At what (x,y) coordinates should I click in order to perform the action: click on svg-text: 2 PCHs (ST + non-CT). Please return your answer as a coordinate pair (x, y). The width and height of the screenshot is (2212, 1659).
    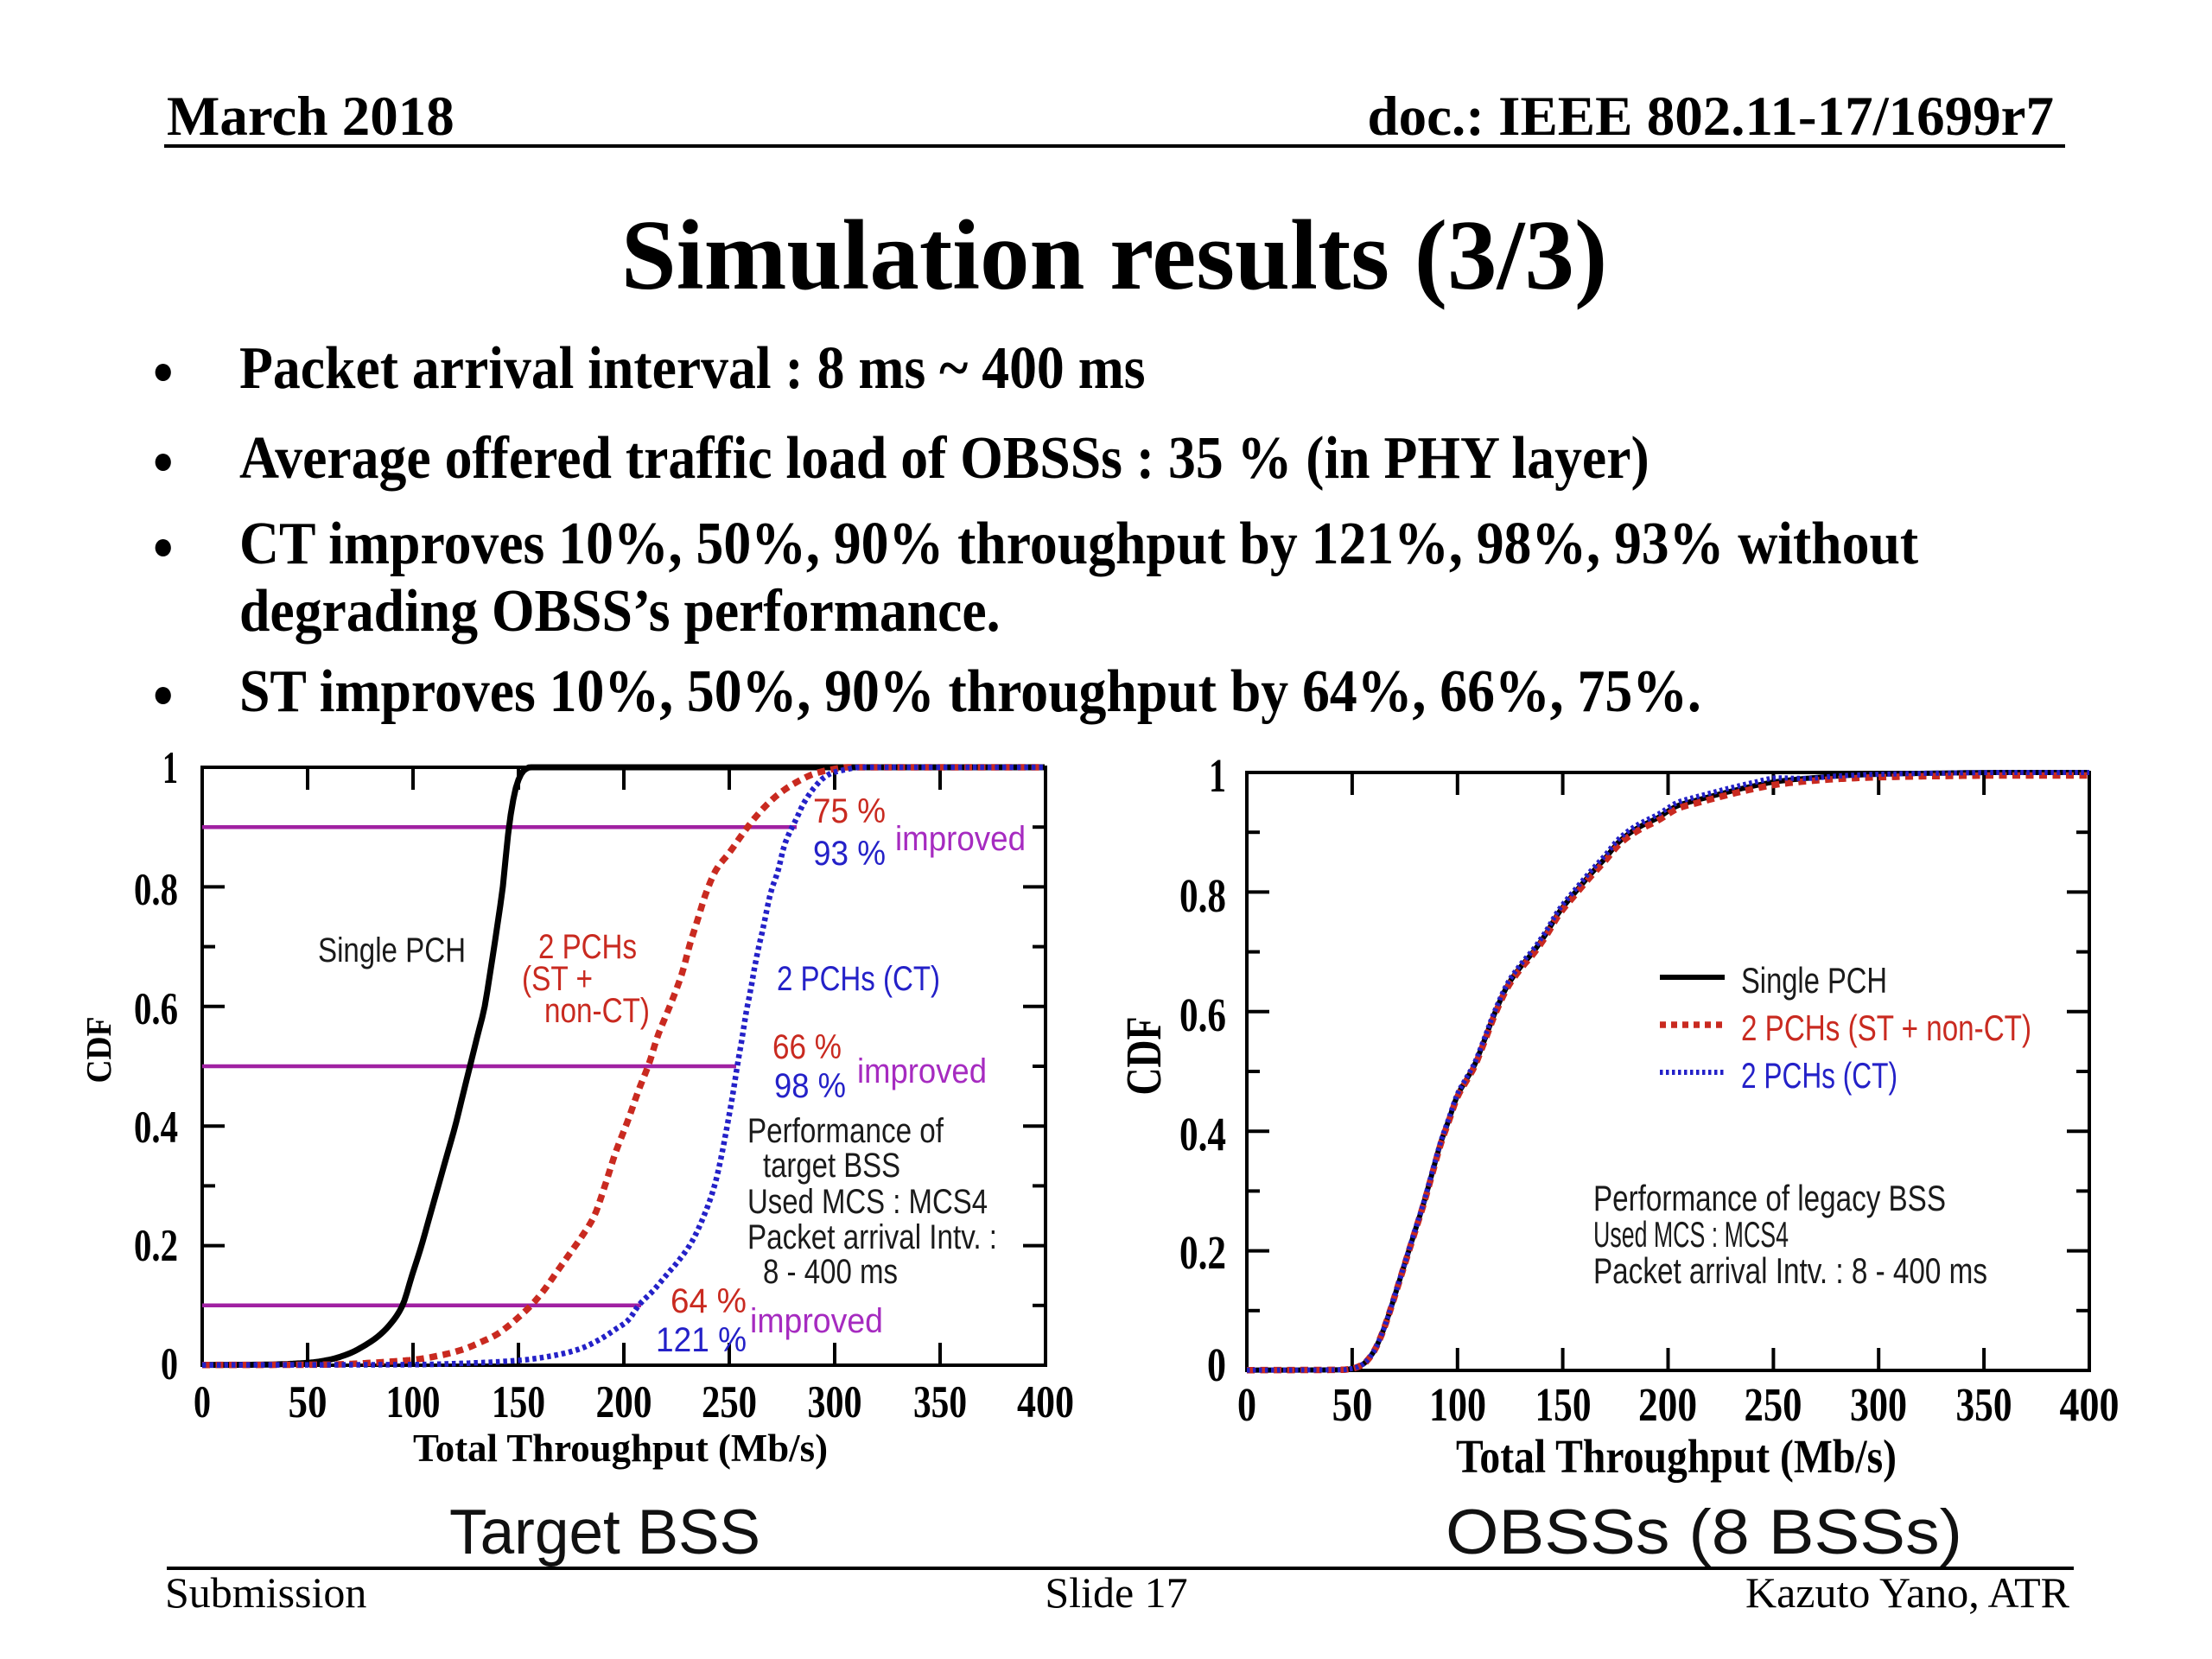
    Looking at the image, I should click on (1886, 1027).